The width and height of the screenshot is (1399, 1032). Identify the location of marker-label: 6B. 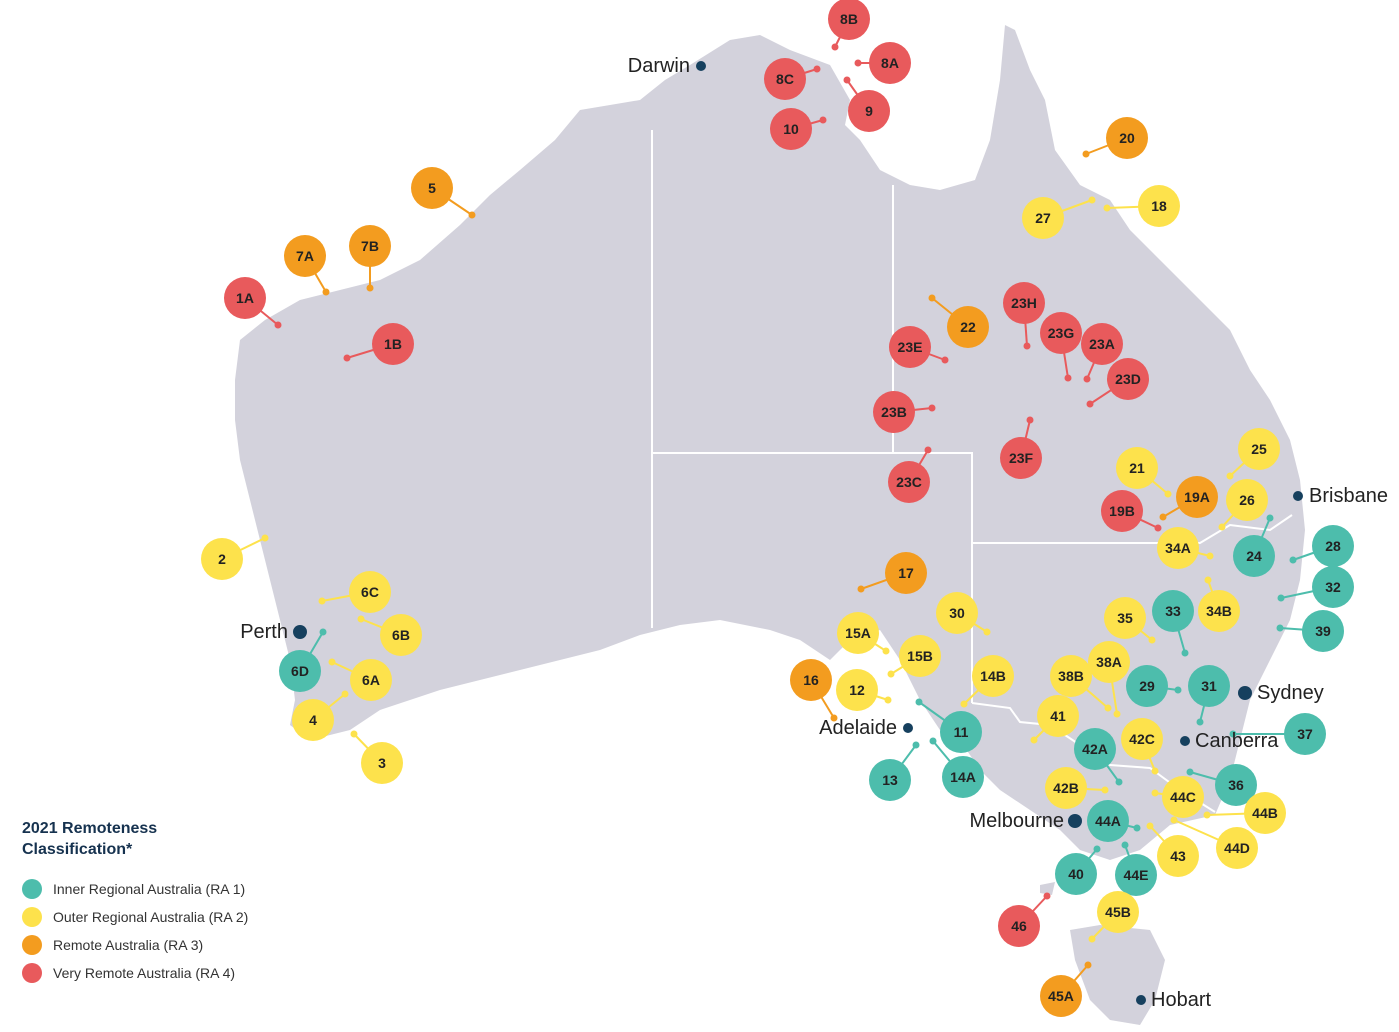
(401, 635).